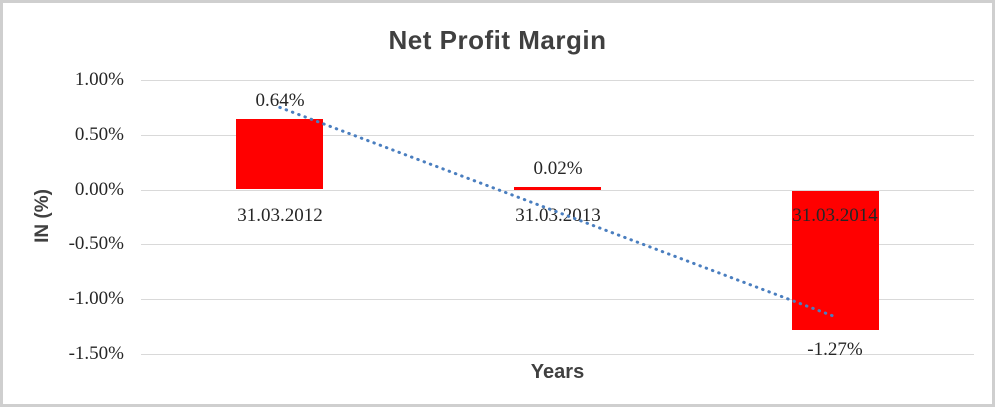 Image resolution: width=995 pixels, height=407 pixels. I want to click on data-label: -1.27%, so click(835, 349).